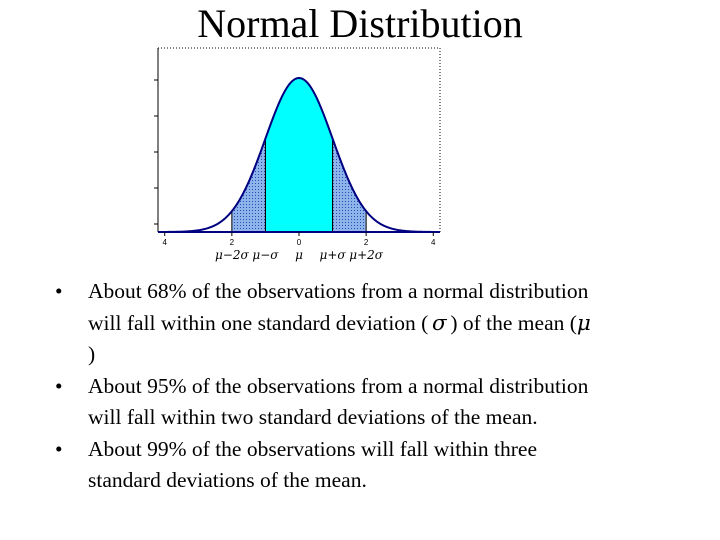 The width and height of the screenshot is (720, 540). Describe the element at coordinates (232, 255) in the screenshot. I see `interval-label: μ−2σ` at that location.